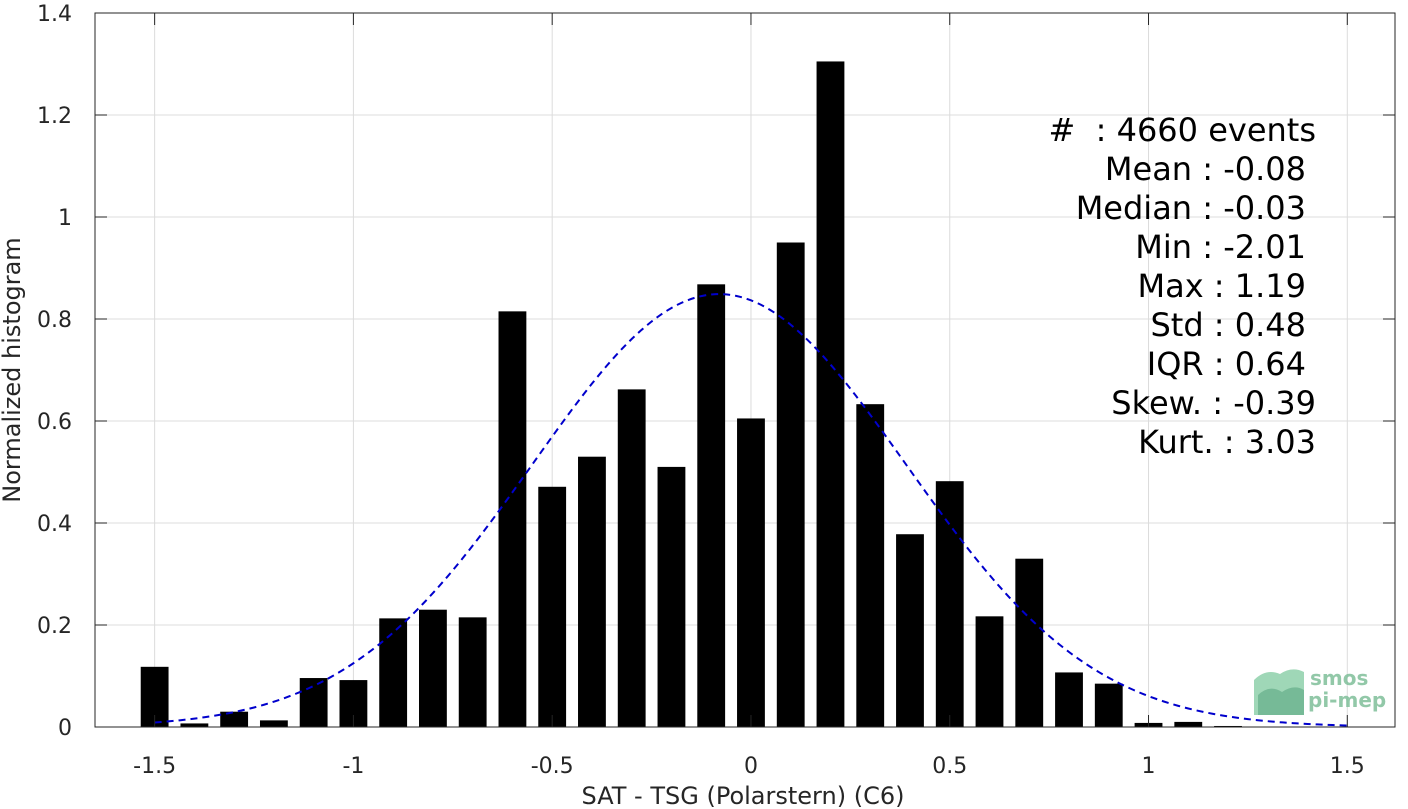 This screenshot has width=1408, height=809. I want to click on y-tick-label: 1.4, so click(54, 14).